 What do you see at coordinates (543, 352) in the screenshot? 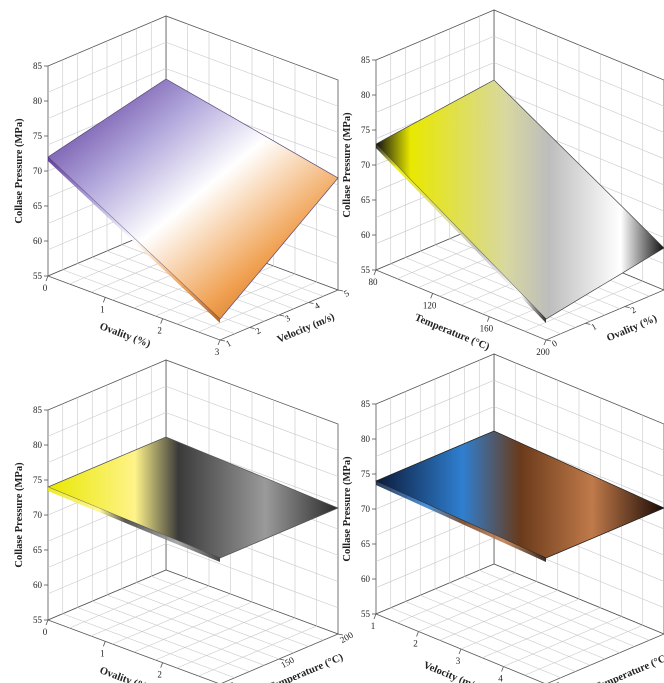
I see `x-tick-label: 200` at bounding box center [543, 352].